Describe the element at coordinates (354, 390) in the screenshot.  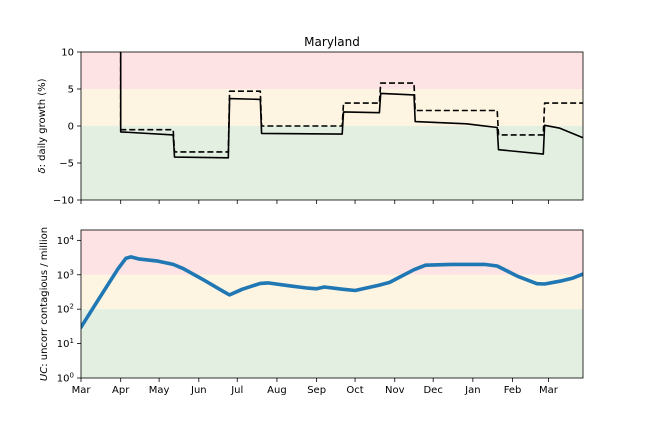
I see `x-tick-label: Oct` at that location.